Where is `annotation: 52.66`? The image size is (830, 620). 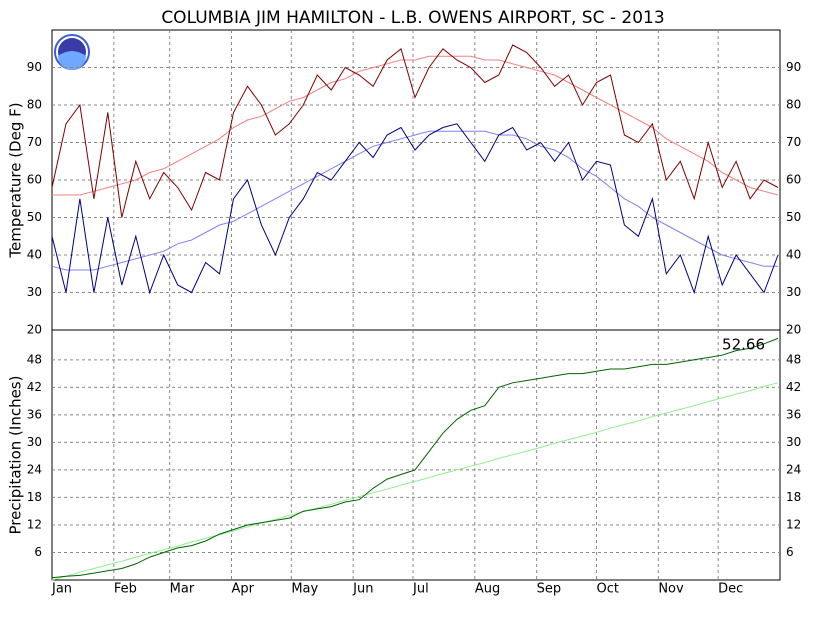
annotation: 52.66 is located at coordinates (743, 345).